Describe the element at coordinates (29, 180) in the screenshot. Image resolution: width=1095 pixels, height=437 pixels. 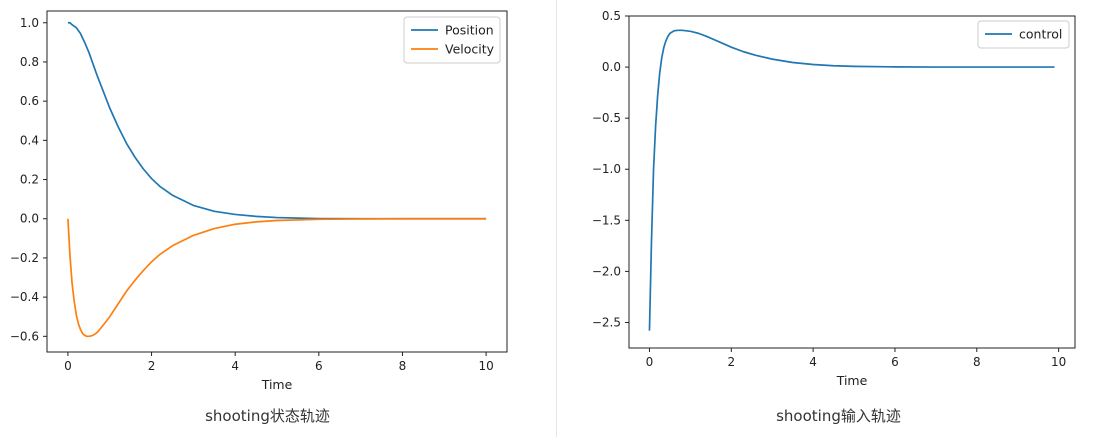
I see `state-y-tick-label: 0.2` at that location.